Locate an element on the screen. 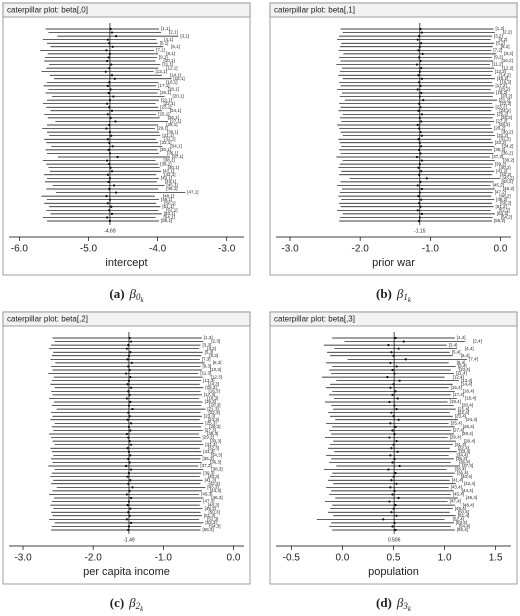 This screenshot has height=616, width=520. row-label: [10,1] is located at coordinates (169, 60).